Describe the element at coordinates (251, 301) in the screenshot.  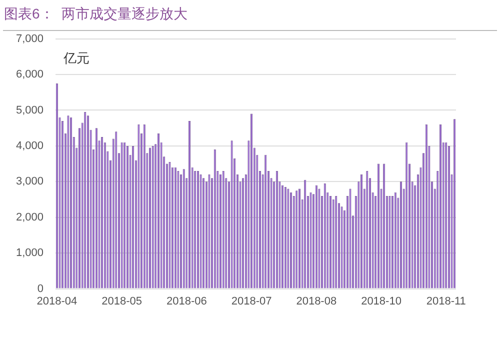
I see `x-tick-label: 2018-07` at that location.